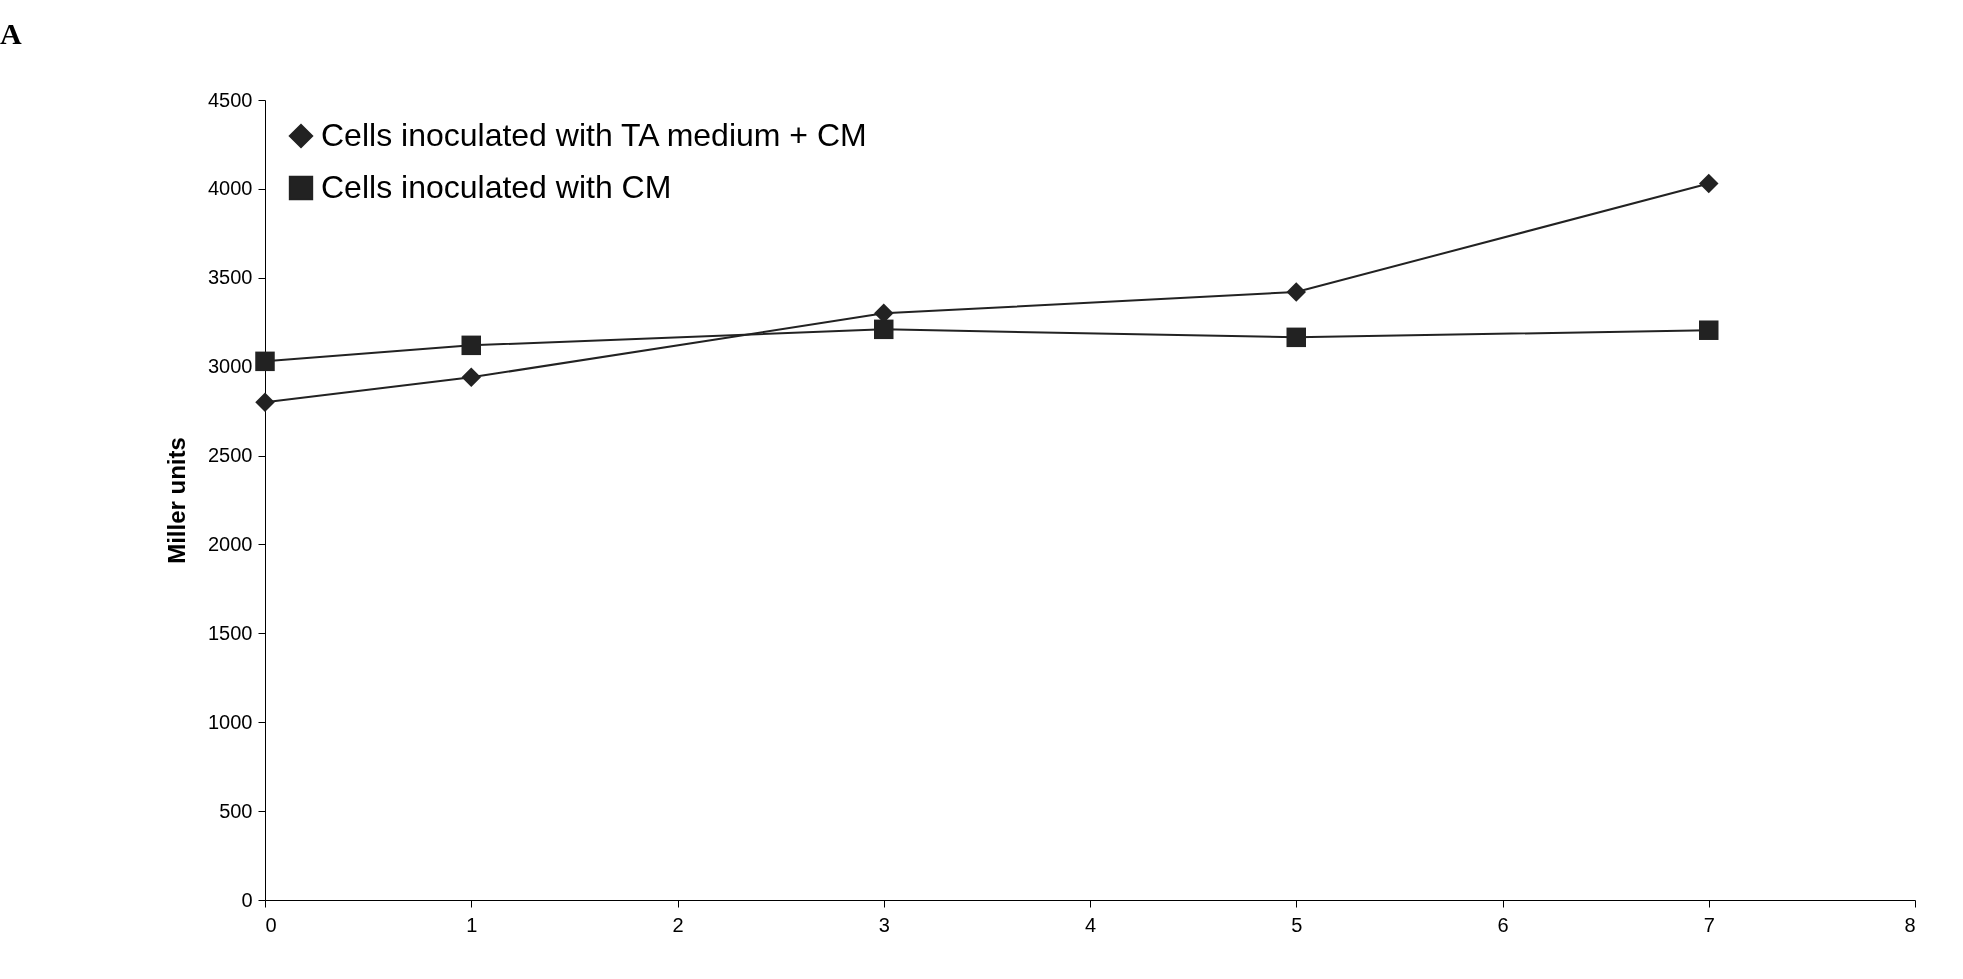 Image resolution: width=1963 pixels, height=979 pixels. What do you see at coordinates (247, 899) in the screenshot?
I see `y-tick-label: 0` at bounding box center [247, 899].